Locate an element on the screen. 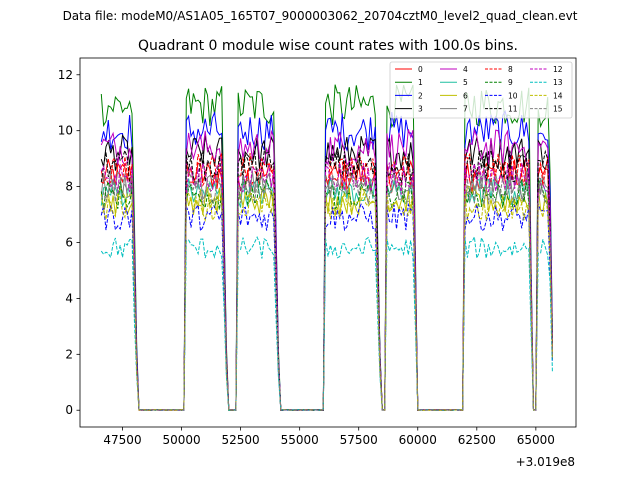 The width and height of the screenshot is (640, 480). legend-label-0: 0 is located at coordinates (420, 69).